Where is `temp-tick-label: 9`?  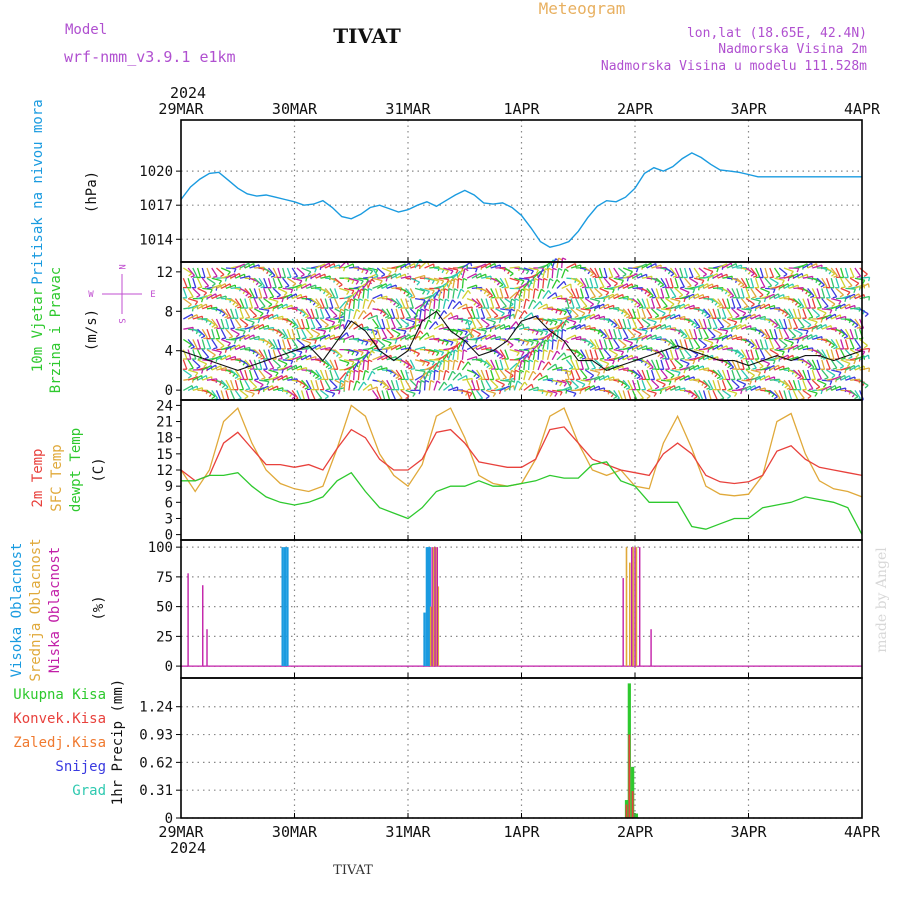 temp-tick-label: 9 is located at coordinates (169, 487).